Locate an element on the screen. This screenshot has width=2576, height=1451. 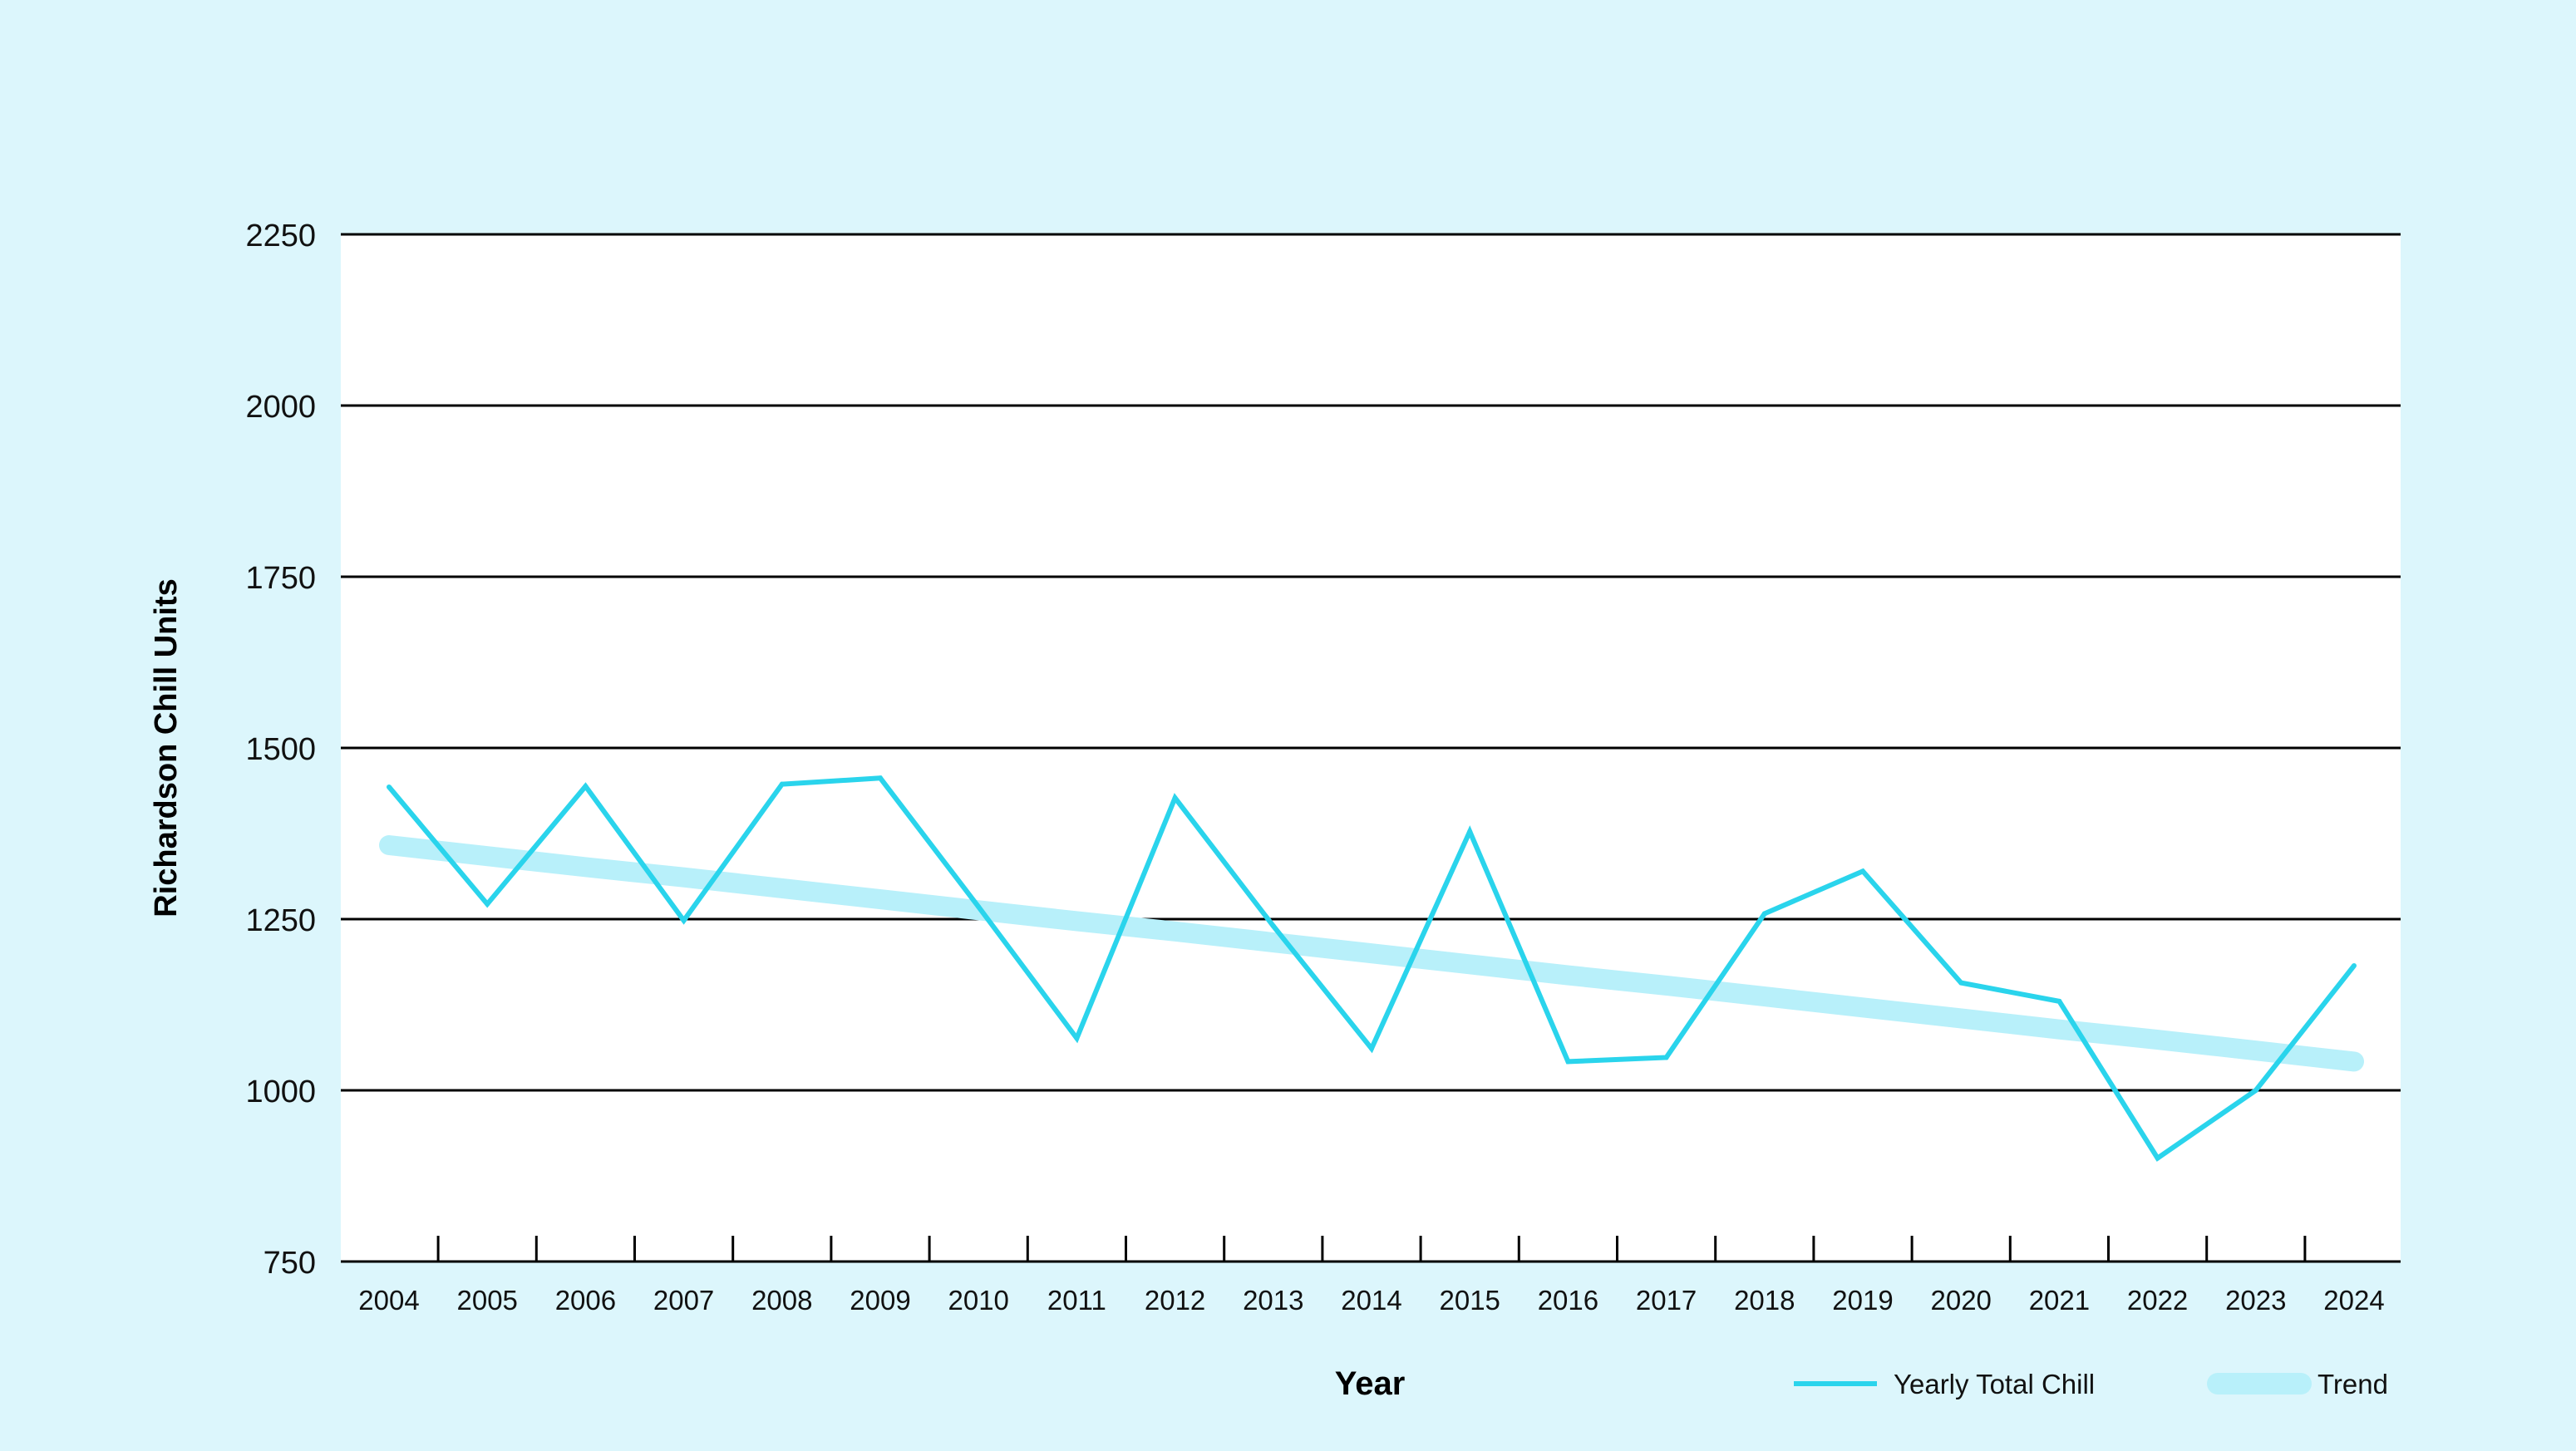
x-tick-label-2016: 2016 is located at coordinates (1568, 1300).